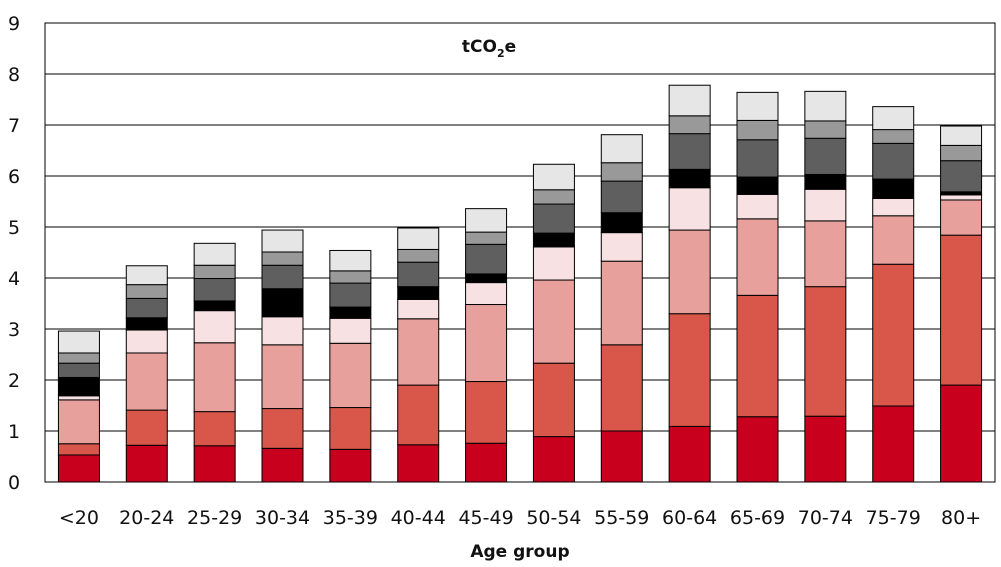  What do you see at coordinates (146, 518) in the screenshot?
I see `x-tick-label: 20-24` at bounding box center [146, 518].